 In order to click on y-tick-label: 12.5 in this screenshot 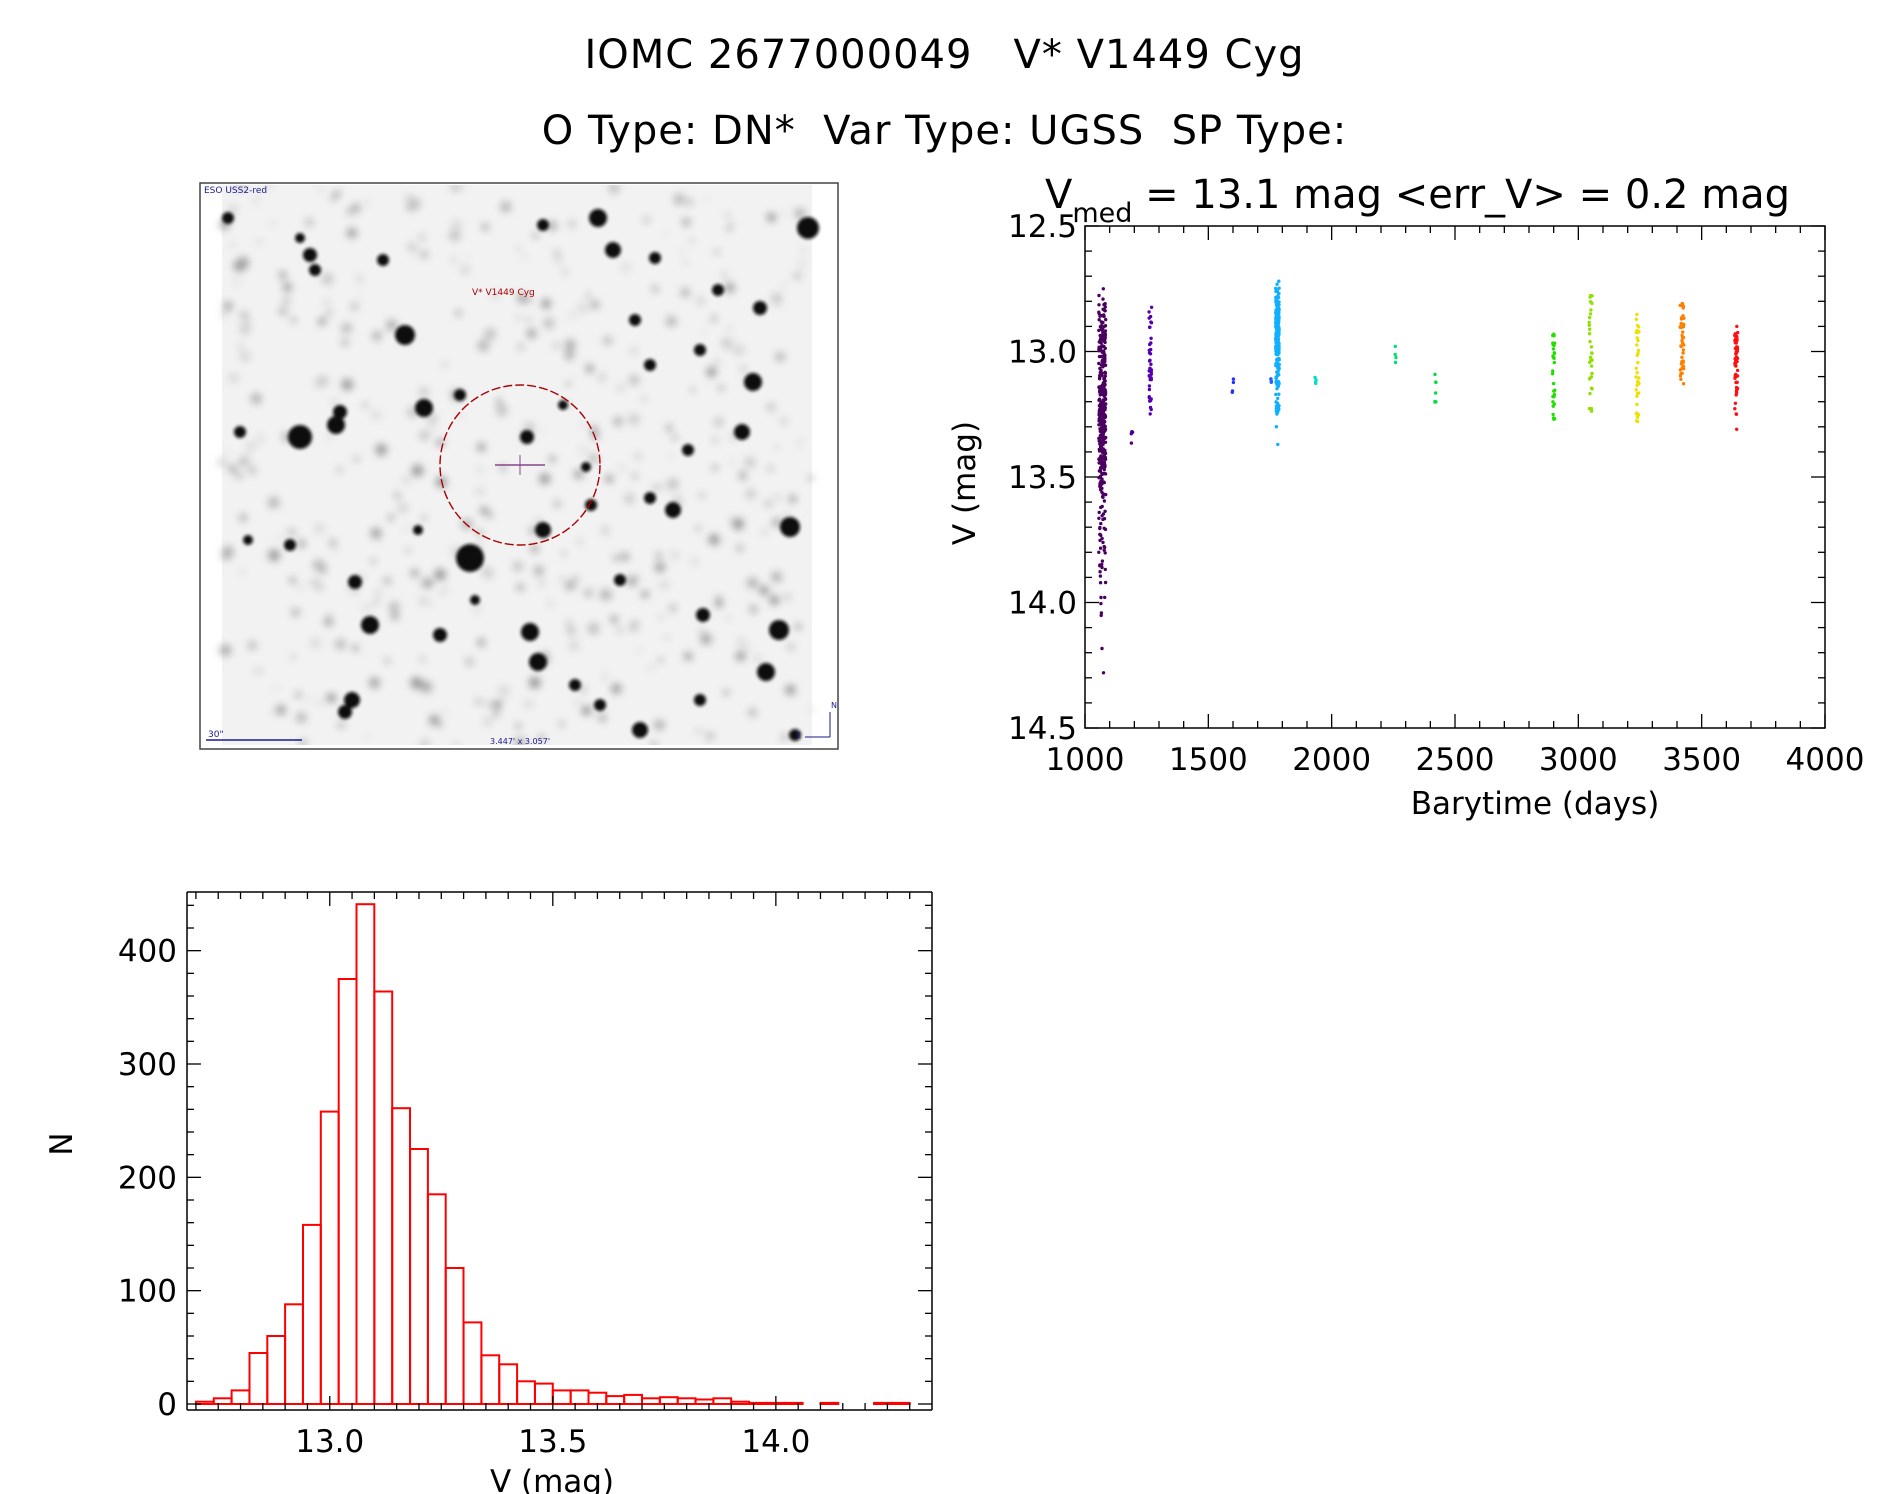, I will do `click(1042, 227)`.